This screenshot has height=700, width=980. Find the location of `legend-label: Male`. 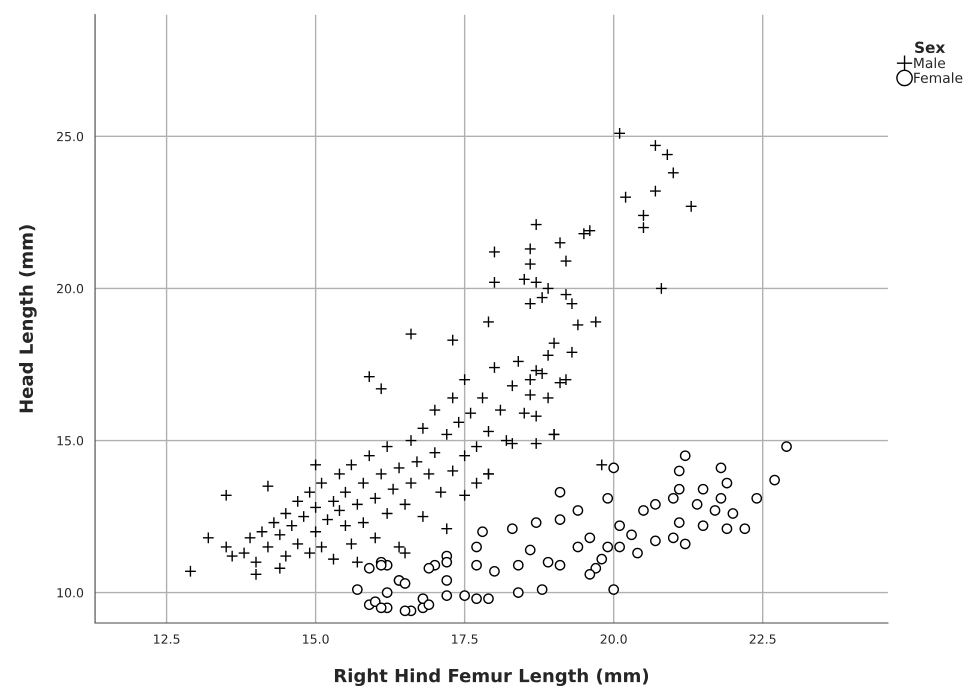

legend-label: Male is located at coordinates (930, 62).